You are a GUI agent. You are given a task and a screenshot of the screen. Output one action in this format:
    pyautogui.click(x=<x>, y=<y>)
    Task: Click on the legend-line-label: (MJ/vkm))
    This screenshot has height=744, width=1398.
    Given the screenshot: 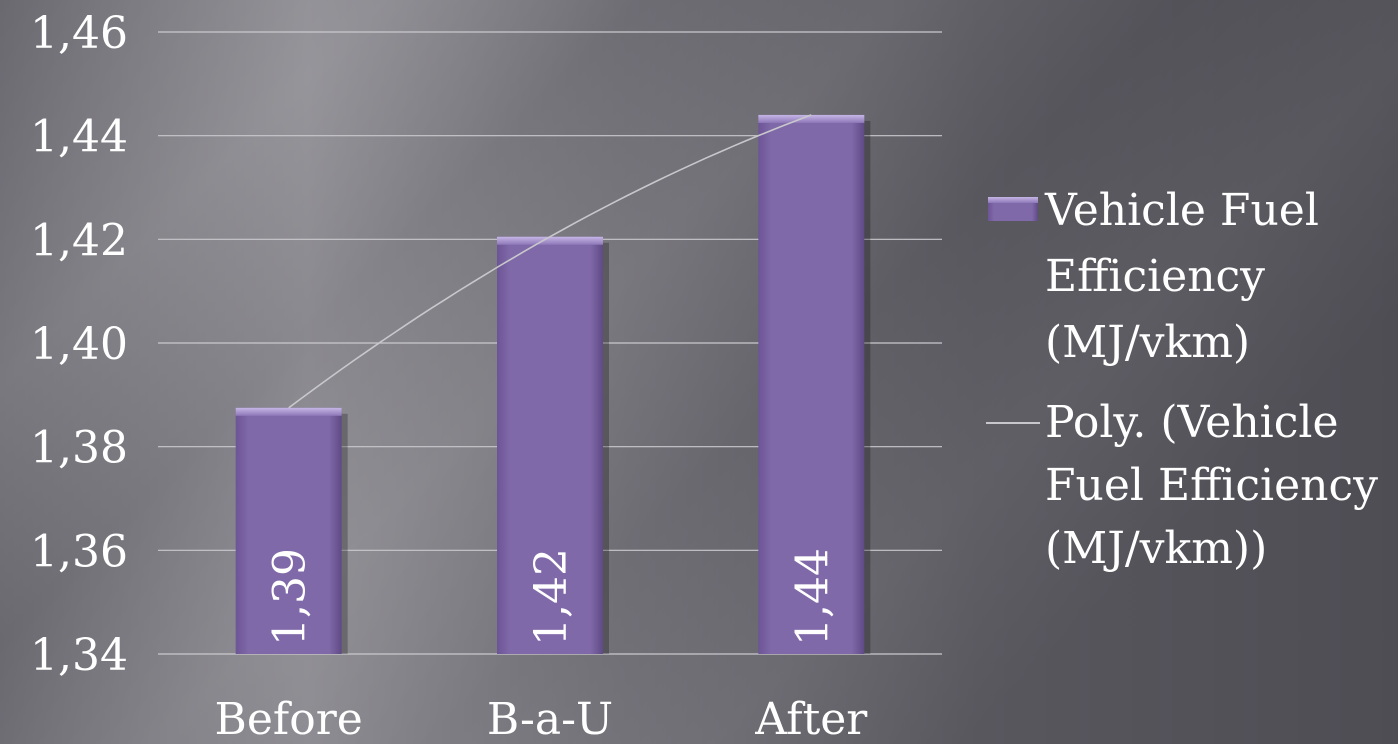 What is the action you would take?
    pyautogui.click(x=1156, y=548)
    